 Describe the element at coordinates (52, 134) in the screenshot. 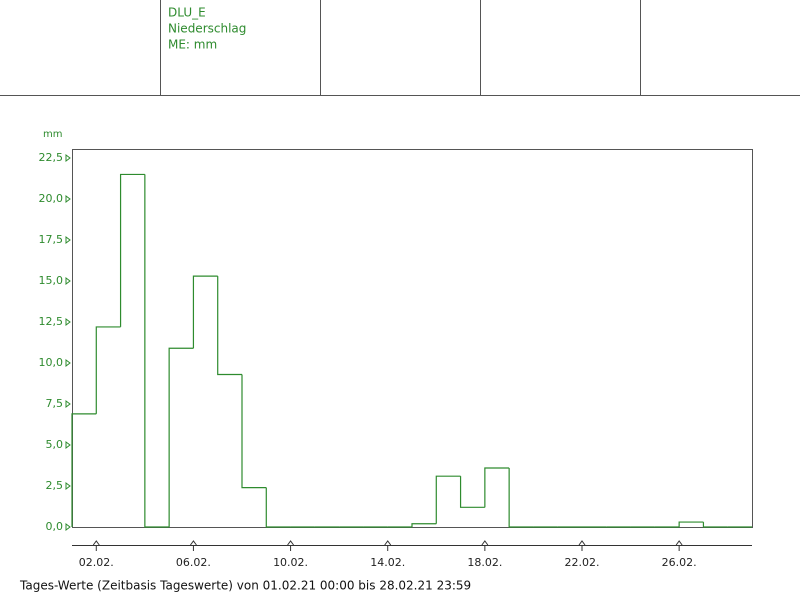

I see `y-unit: mm` at that location.